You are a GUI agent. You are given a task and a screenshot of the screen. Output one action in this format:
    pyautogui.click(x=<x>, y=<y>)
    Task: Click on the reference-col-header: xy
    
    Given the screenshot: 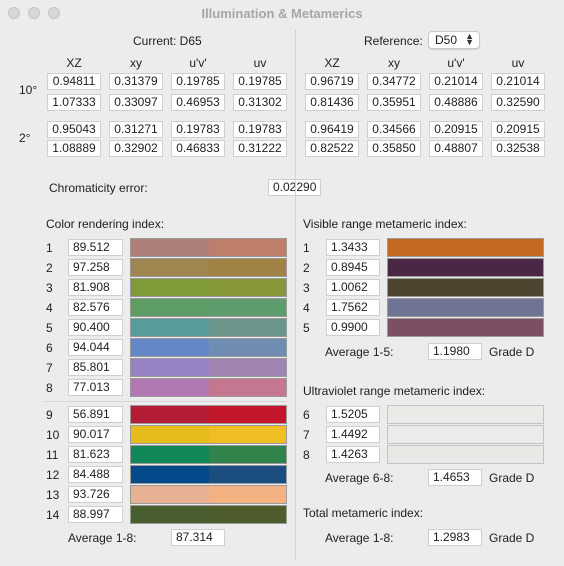 What is the action you would take?
    pyautogui.click(x=394, y=63)
    